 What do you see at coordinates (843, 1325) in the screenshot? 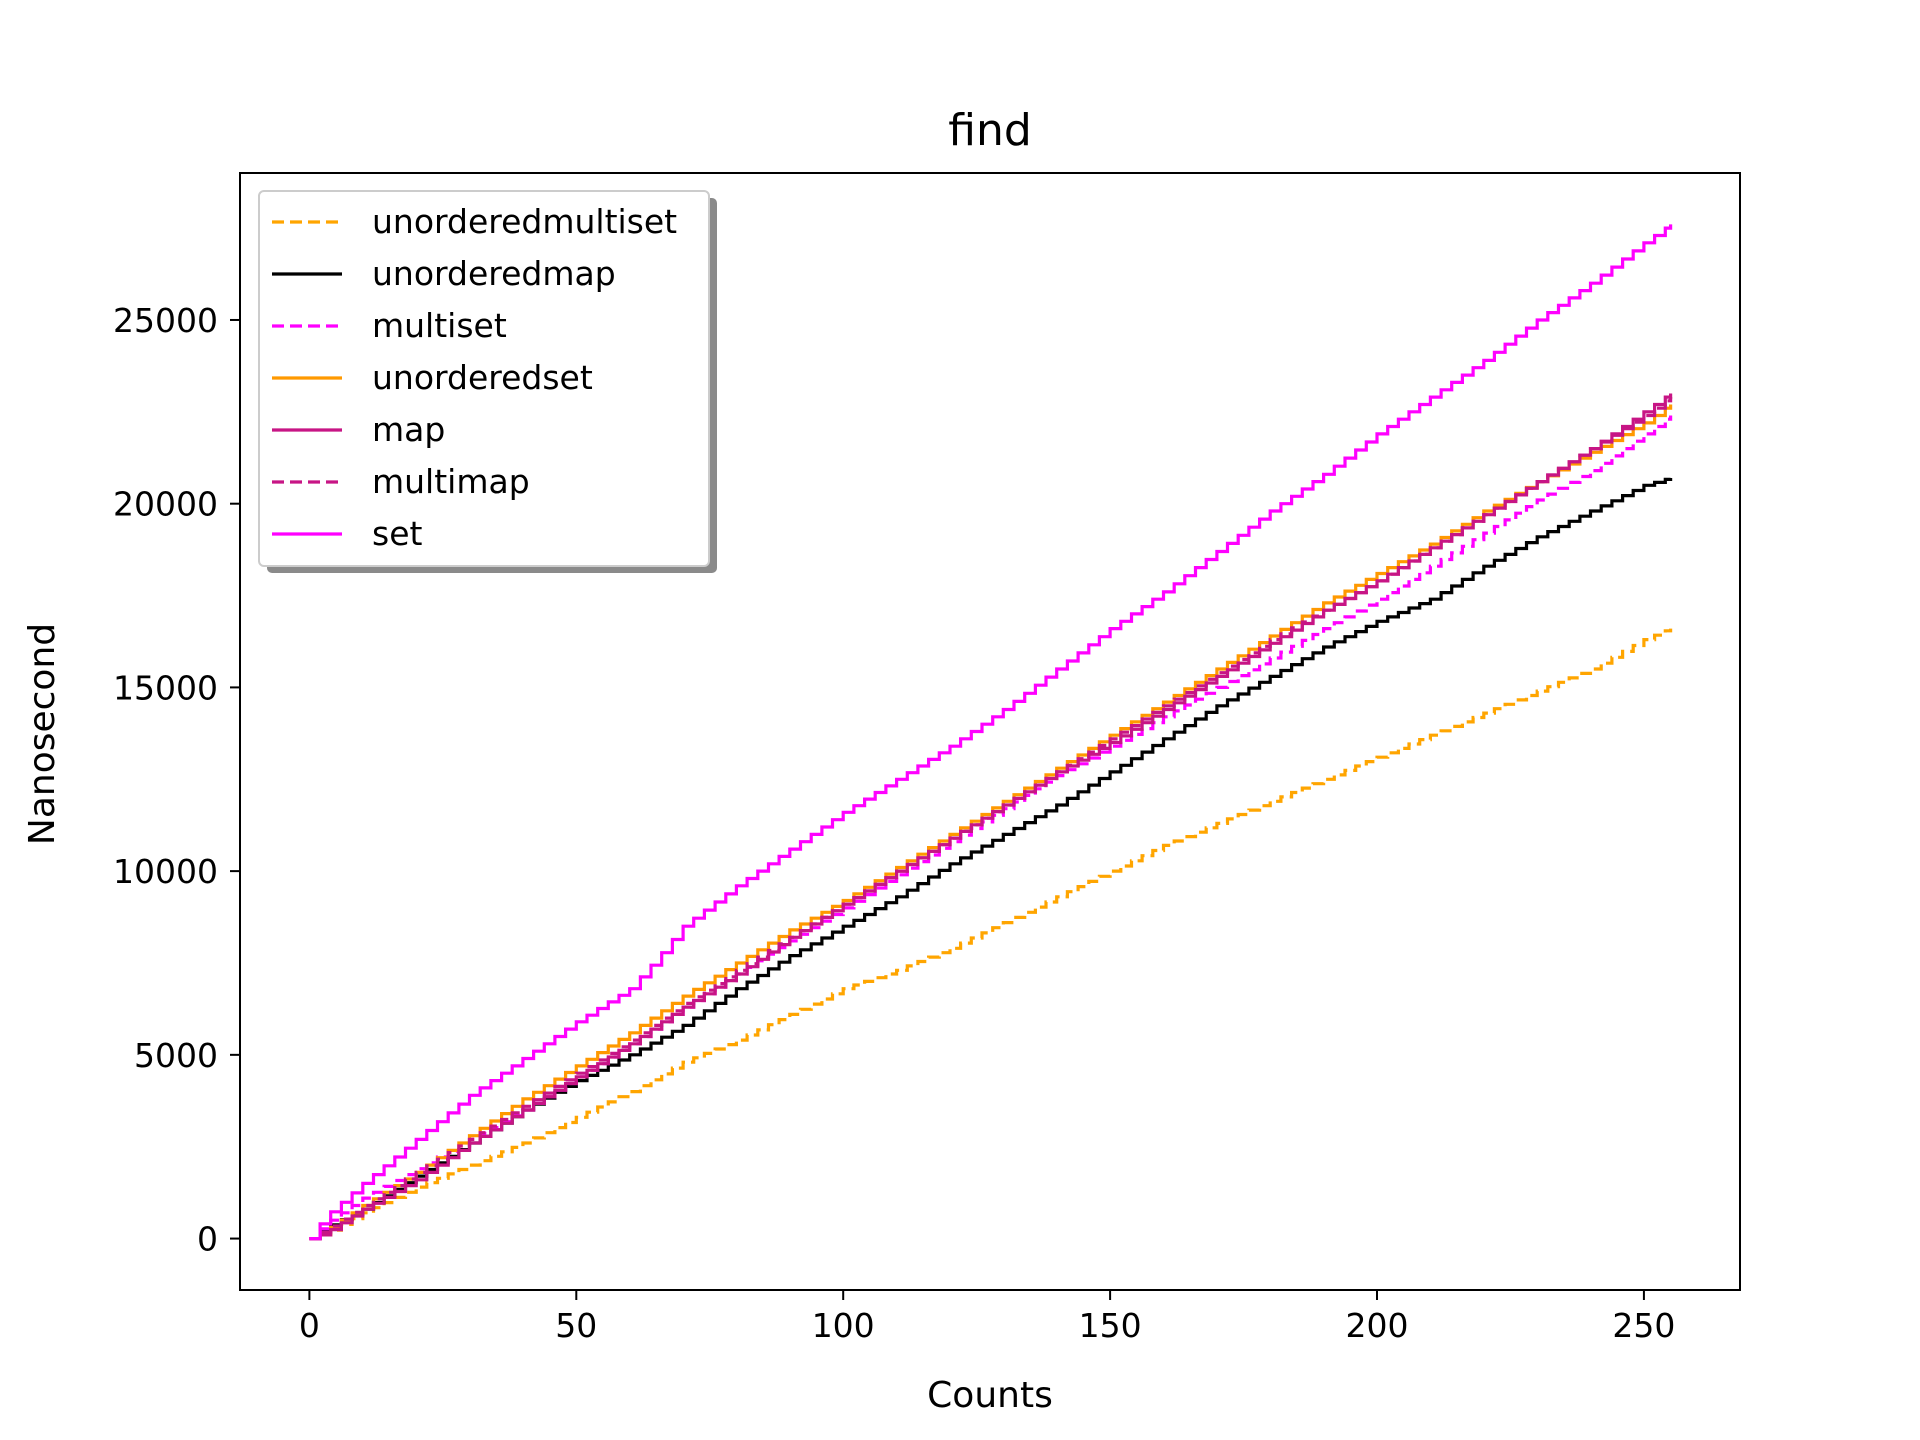
I see `x-tick-label: 100` at bounding box center [843, 1325].